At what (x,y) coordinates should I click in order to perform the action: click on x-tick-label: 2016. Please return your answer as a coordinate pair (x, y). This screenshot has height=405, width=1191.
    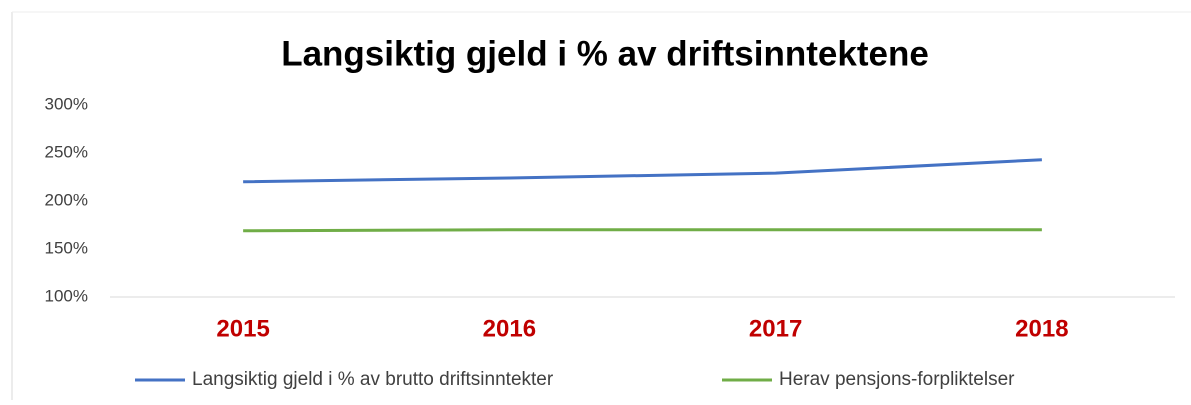
    Looking at the image, I should click on (509, 328).